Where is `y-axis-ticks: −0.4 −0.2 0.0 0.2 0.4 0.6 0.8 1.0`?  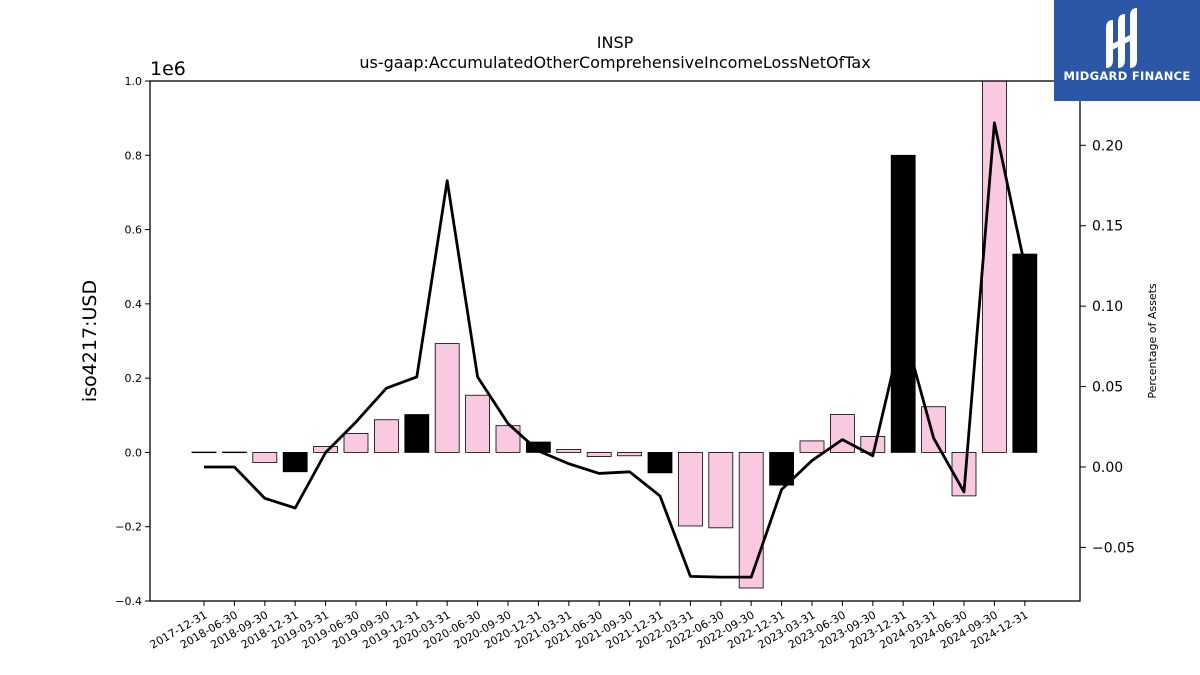
y-axis-ticks: −0.4 −0.2 0.0 0.2 0.4 0.6 0.8 1.0 is located at coordinates (132, 341).